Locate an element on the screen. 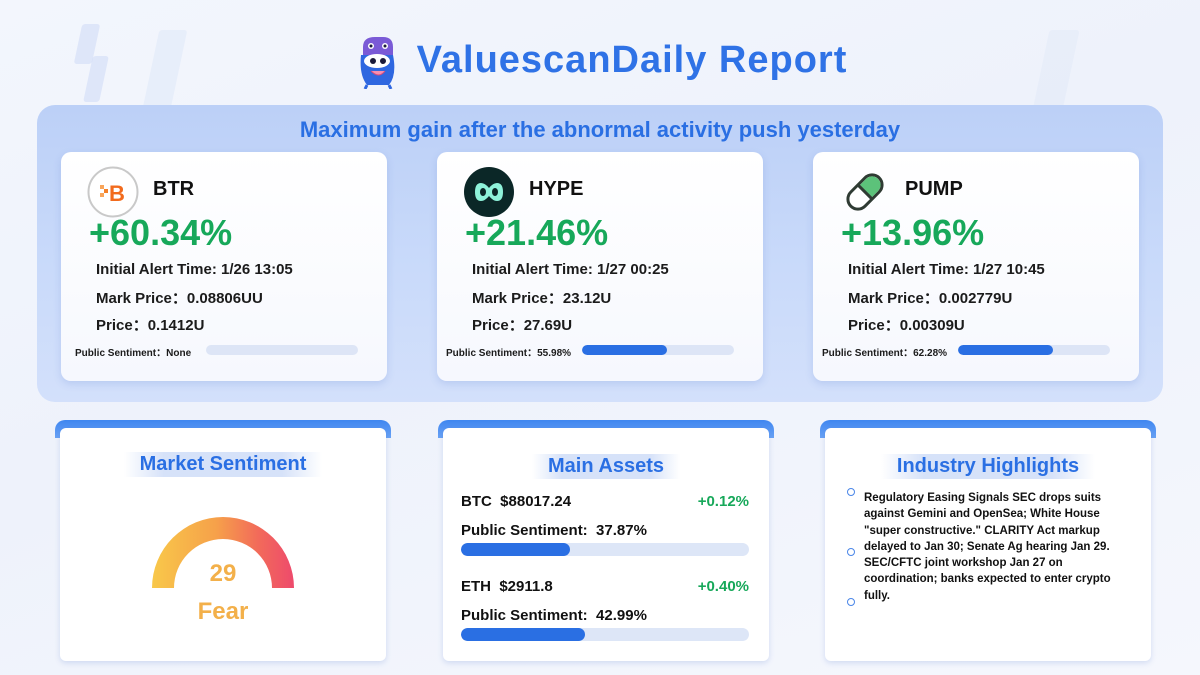 Image resolution: width=1200 pixels, height=675 pixels. bitcoin-badge-icon: B is located at coordinates (113, 192).